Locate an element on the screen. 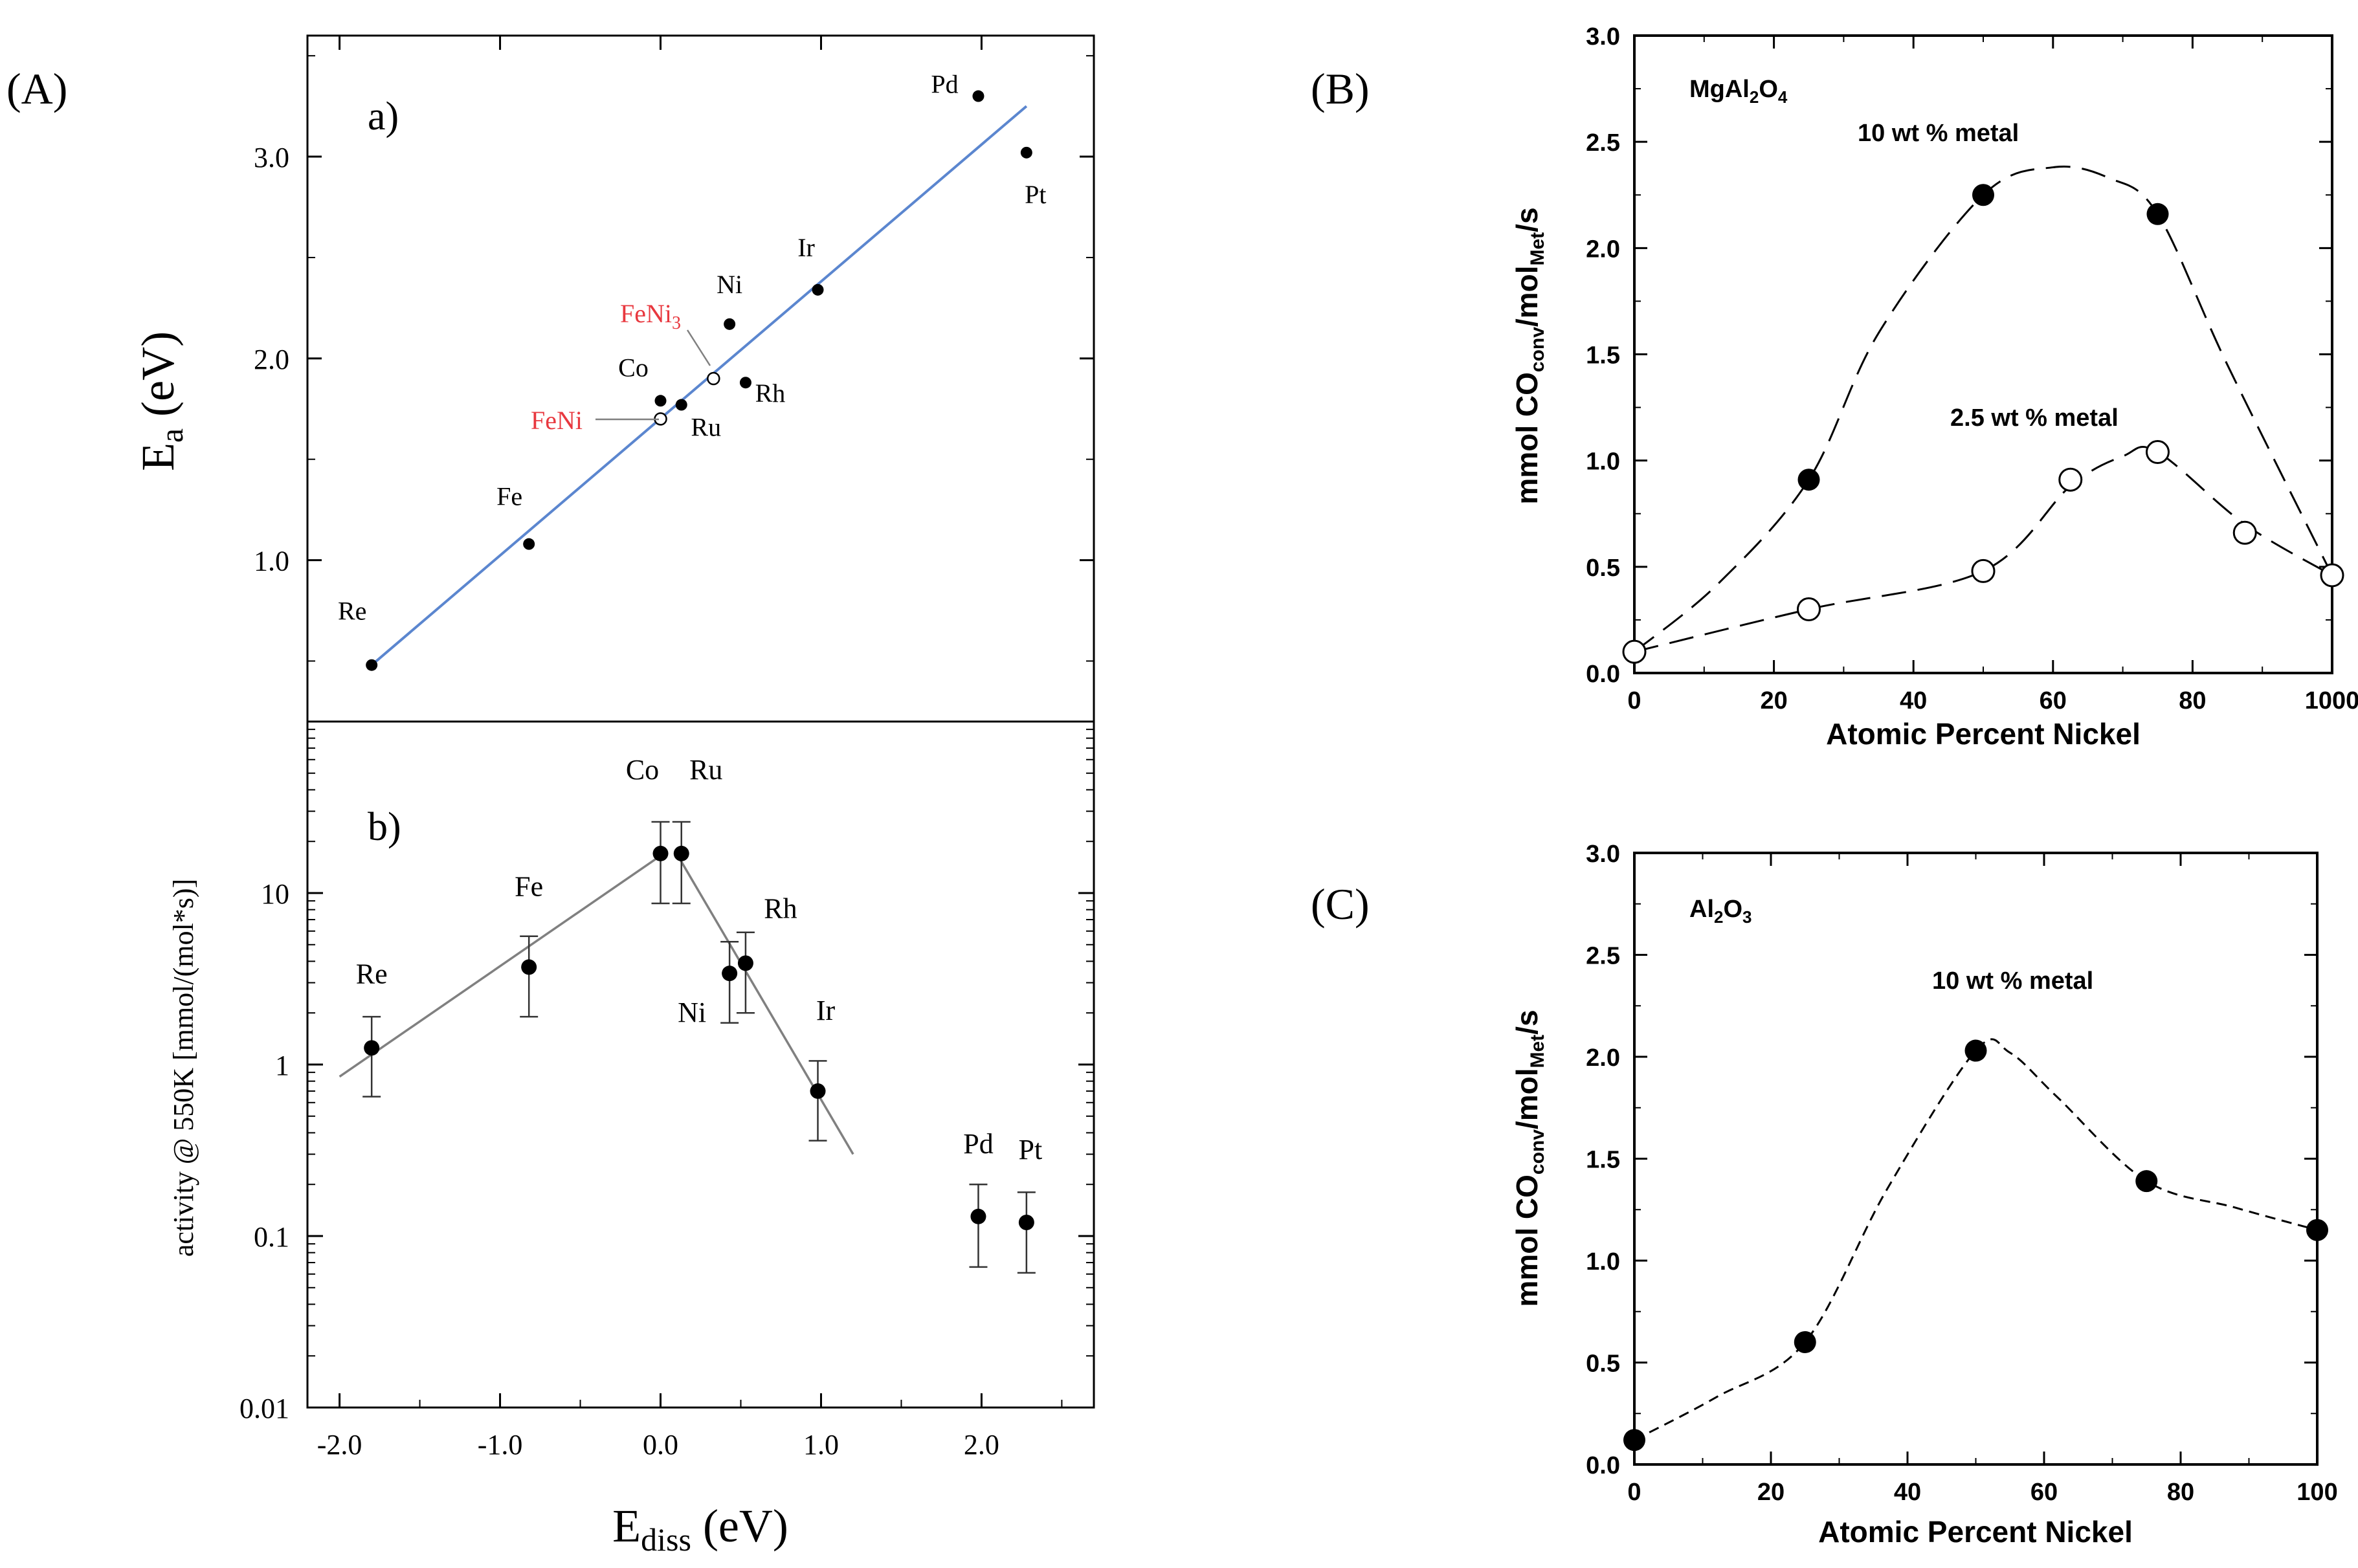 The height and width of the screenshot is (1568, 2358). chart-b-xlabel: Ediss (eV) is located at coordinates (700, 1529).